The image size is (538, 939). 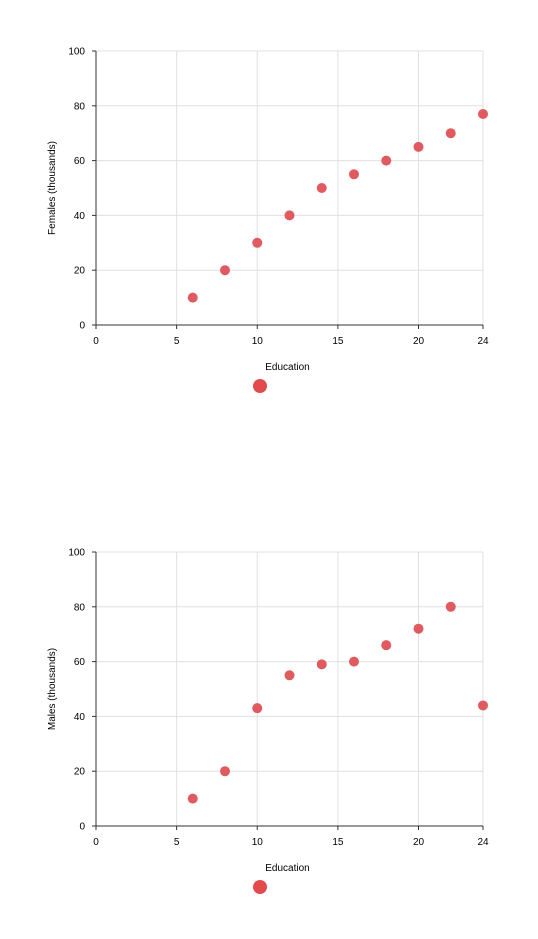 What do you see at coordinates (52, 689) in the screenshot?
I see `y-axis-title: Males (thousands)` at bounding box center [52, 689].